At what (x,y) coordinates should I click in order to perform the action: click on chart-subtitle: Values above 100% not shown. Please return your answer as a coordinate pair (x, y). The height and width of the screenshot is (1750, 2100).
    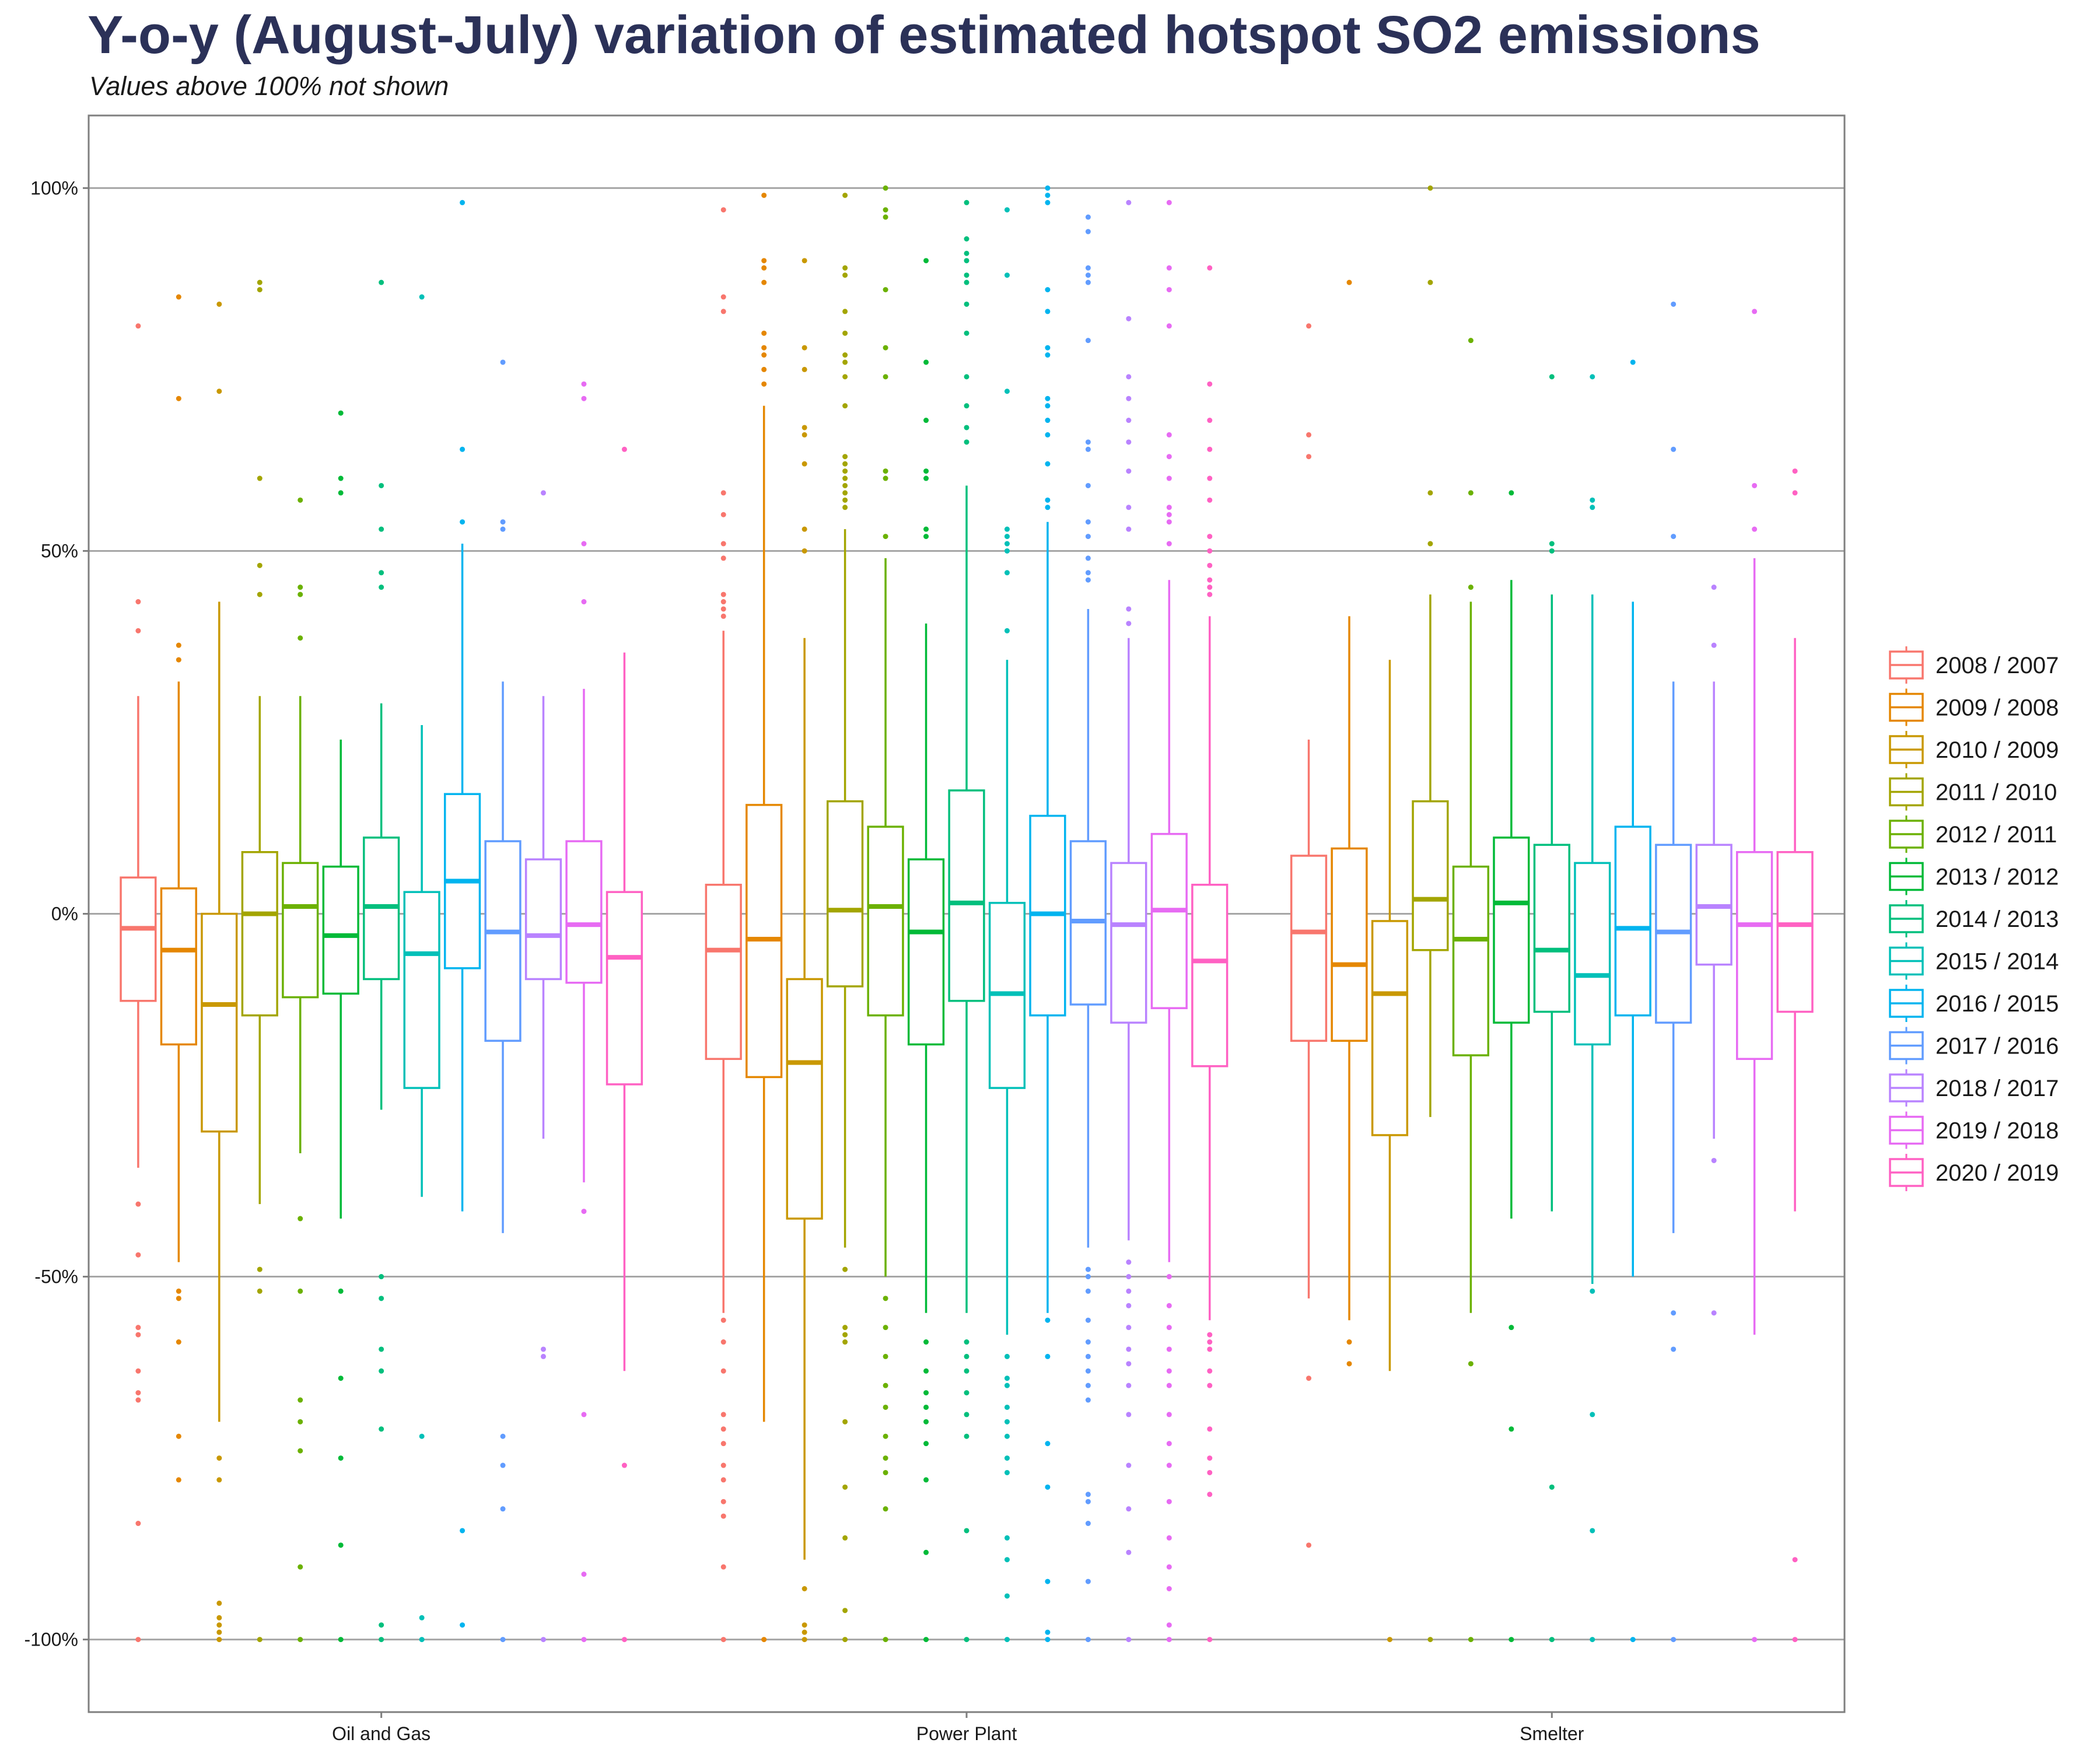
    Looking at the image, I should click on (269, 86).